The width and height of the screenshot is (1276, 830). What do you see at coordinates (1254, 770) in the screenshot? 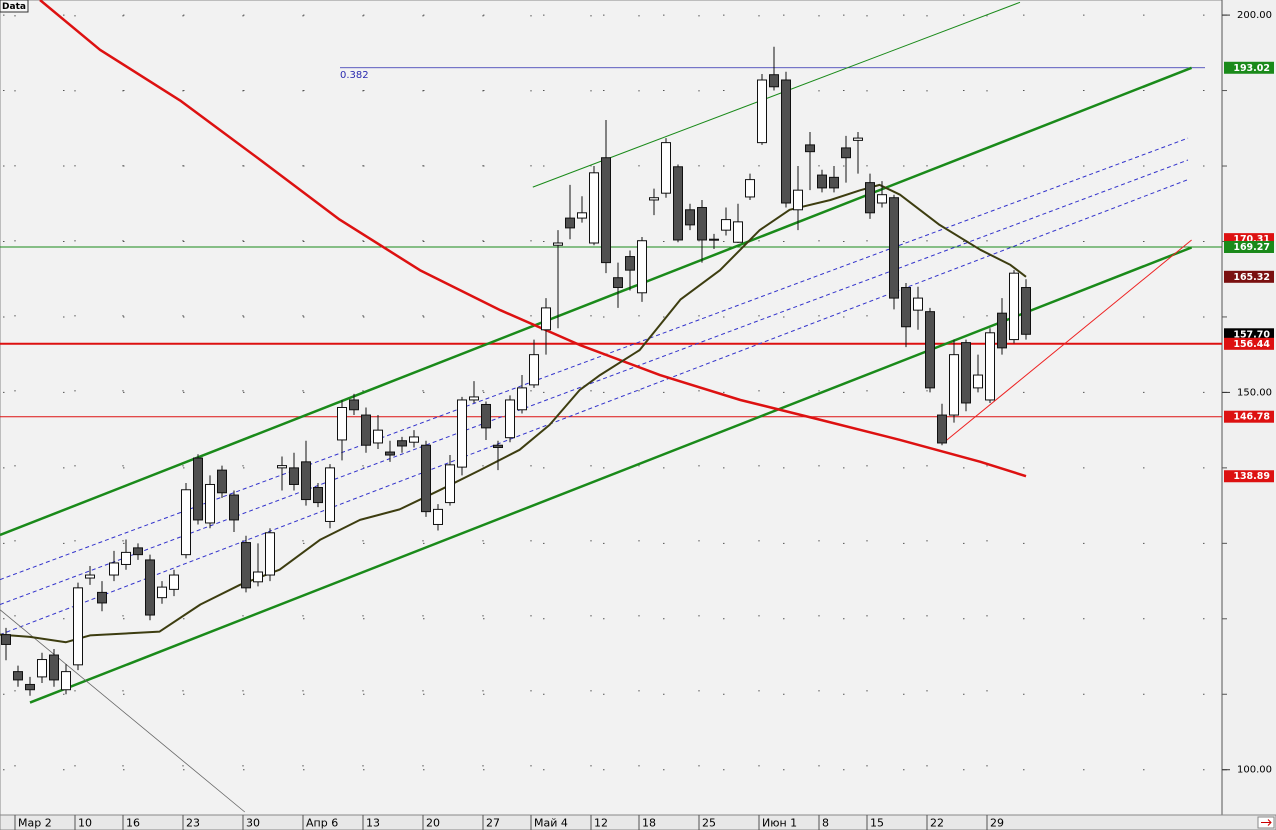
I see `y-tick-label: 100.00` at bounding box center [1254, 770].